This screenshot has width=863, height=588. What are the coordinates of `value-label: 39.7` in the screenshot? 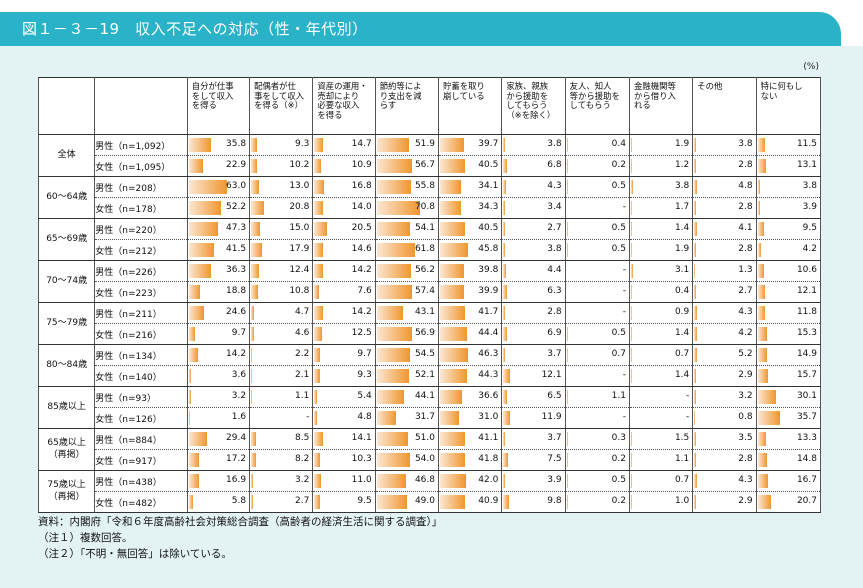 It's located at (488, 144).